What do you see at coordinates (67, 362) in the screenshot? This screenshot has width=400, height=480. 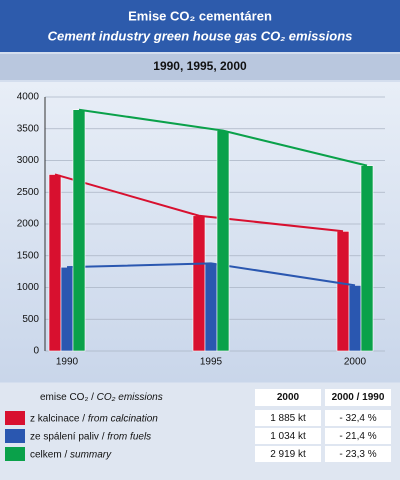 I see `x-tick-label: 1990` at bounding box center [67, 362].